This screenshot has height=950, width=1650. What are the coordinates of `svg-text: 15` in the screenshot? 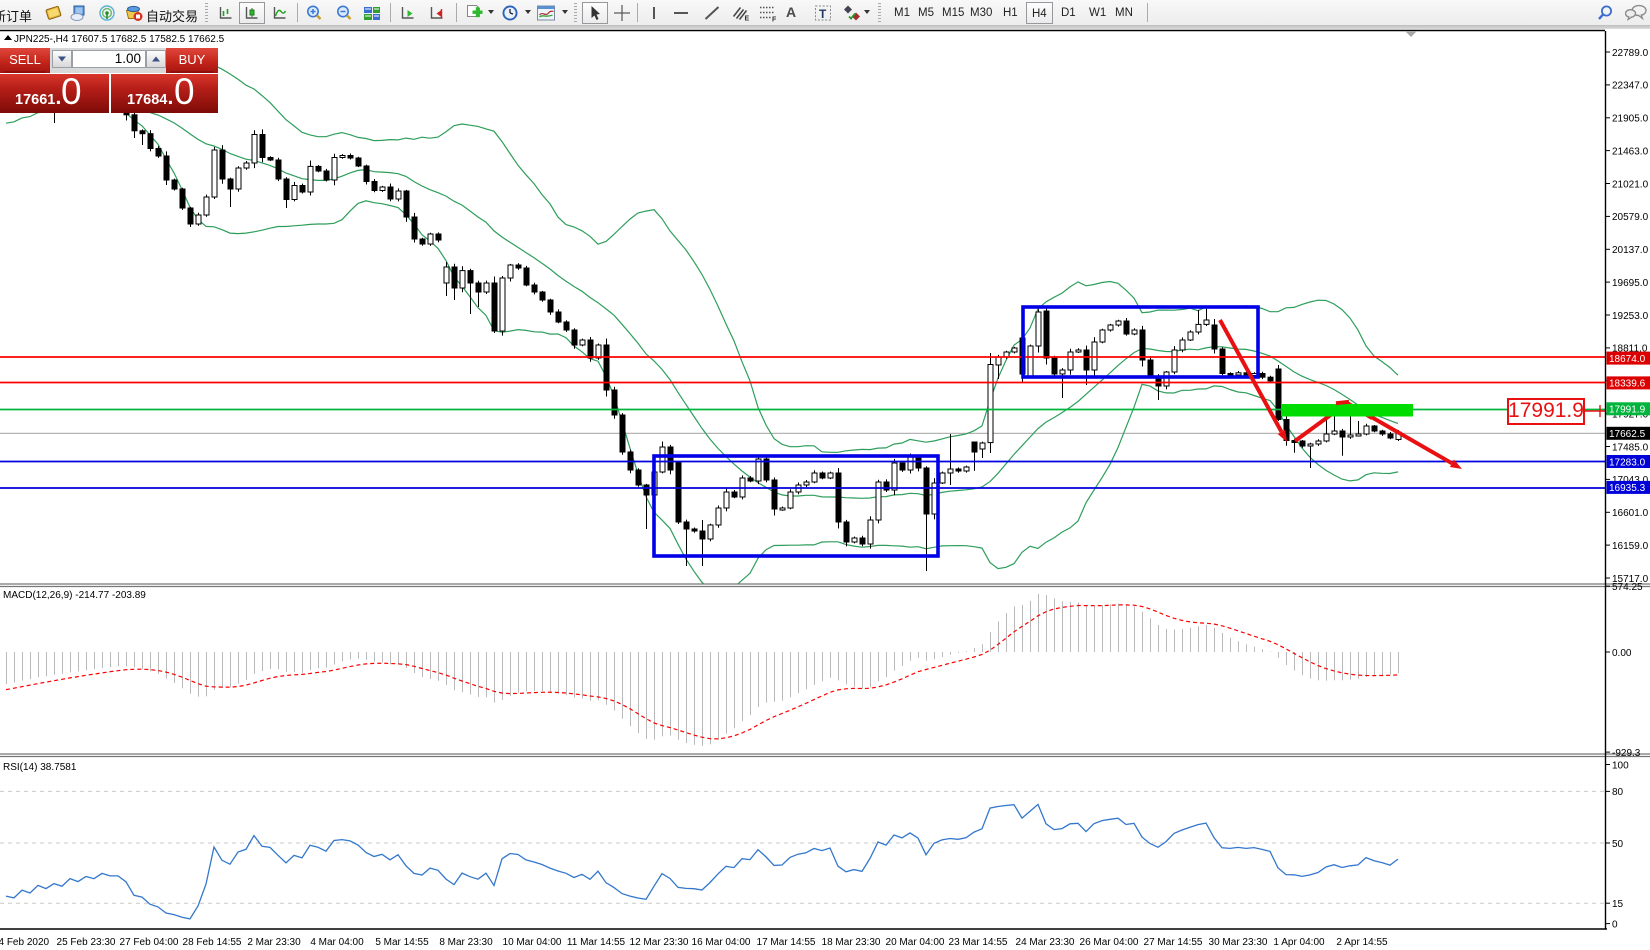 It's located at (1618, 904).